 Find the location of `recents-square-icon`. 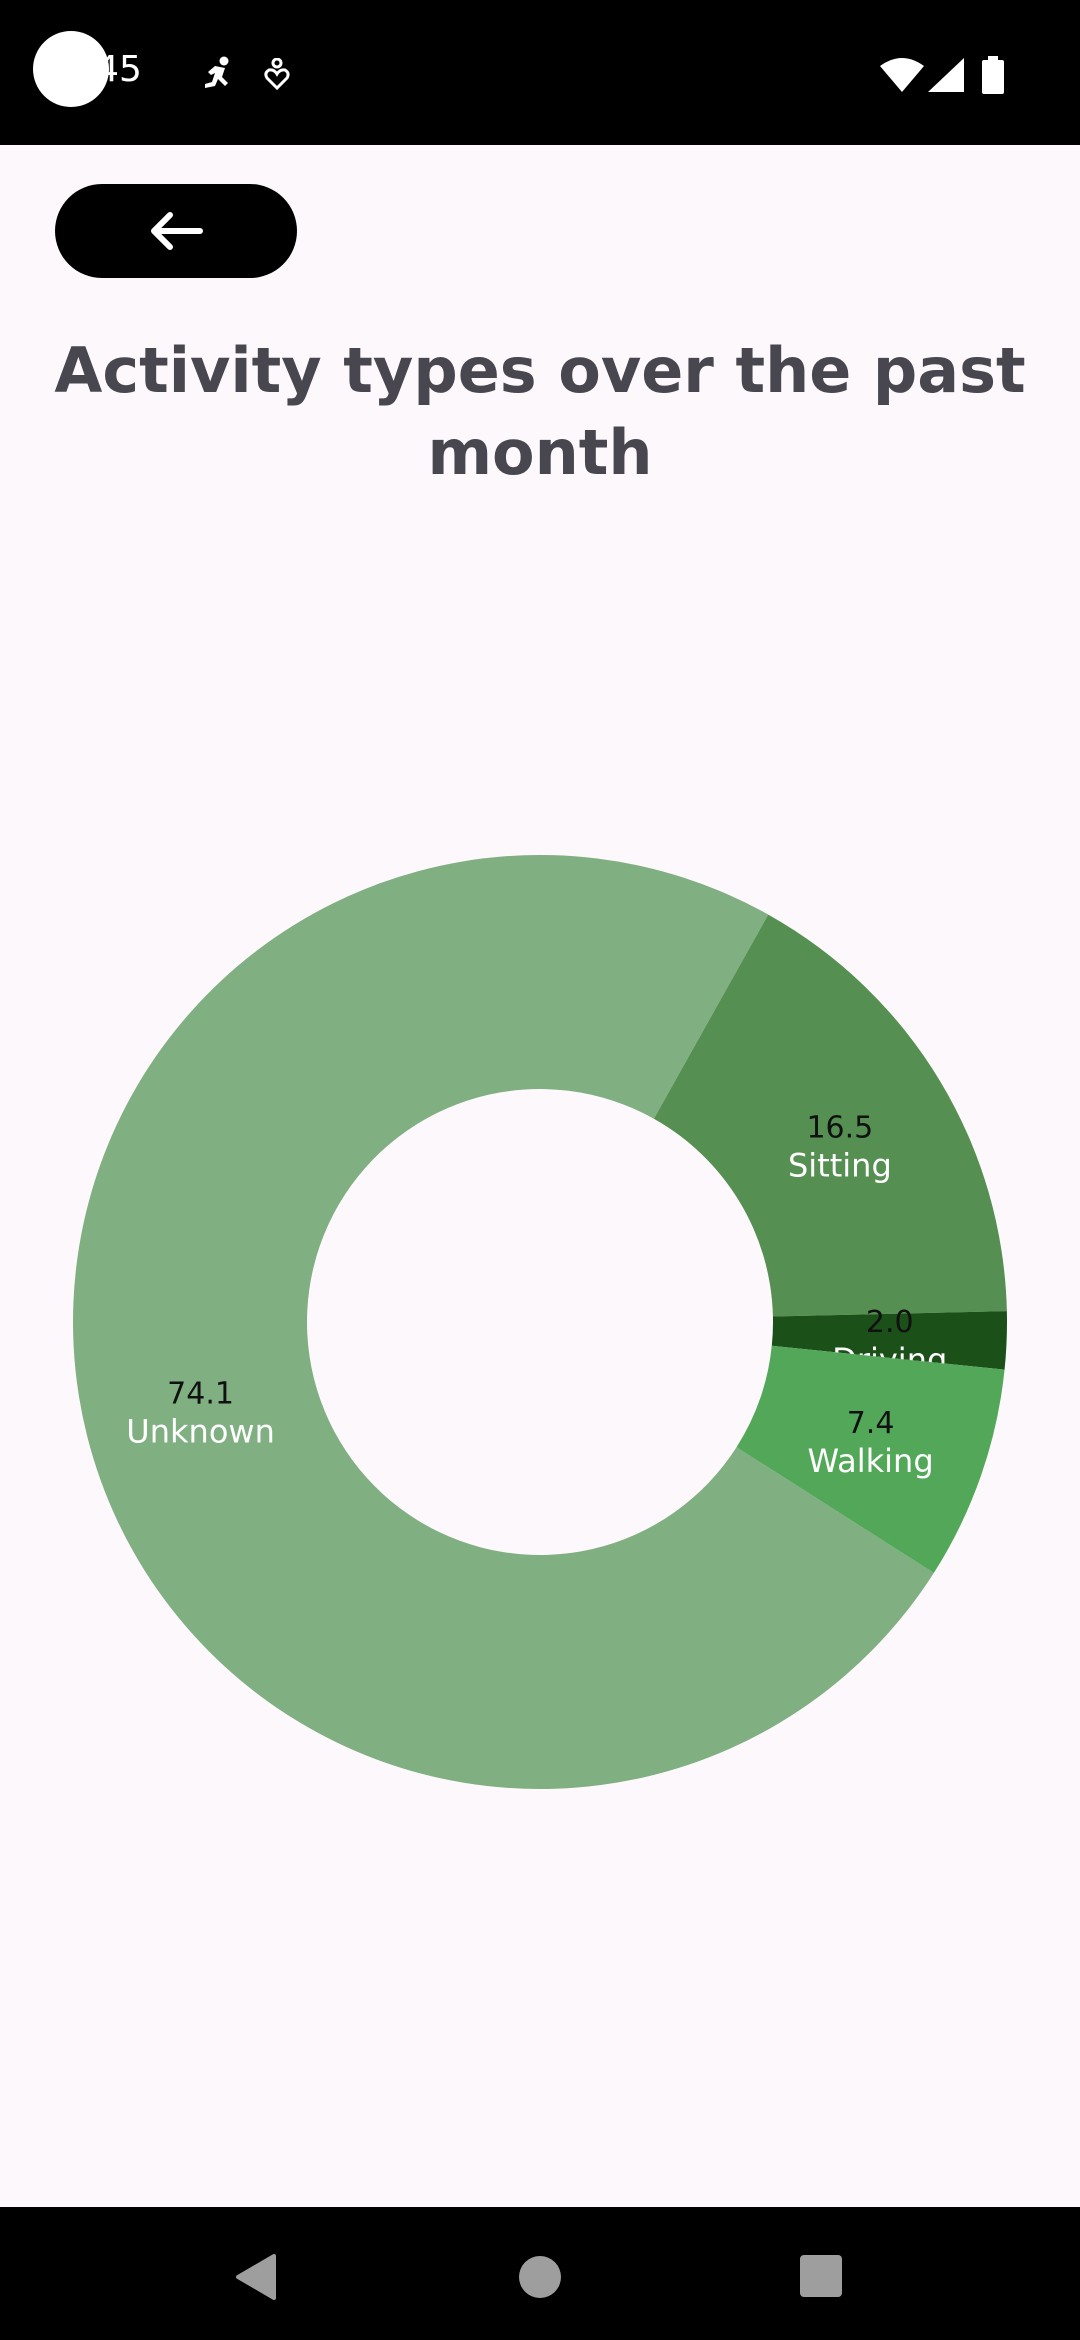

recents-square-icon is located at coordinates (821, 2276).